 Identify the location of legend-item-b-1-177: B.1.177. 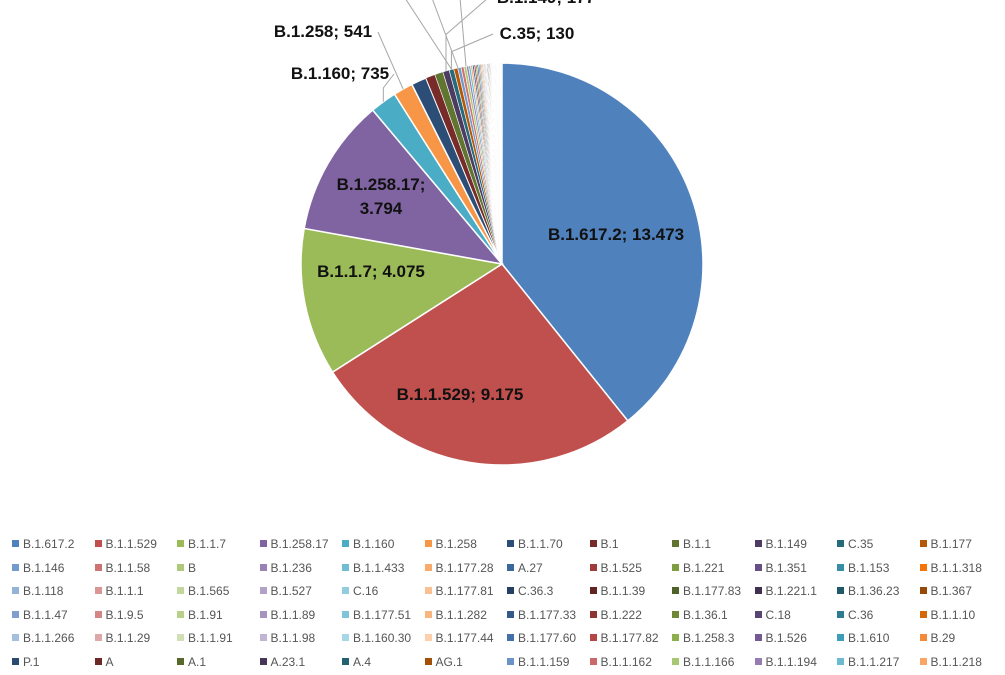
(945, 544).